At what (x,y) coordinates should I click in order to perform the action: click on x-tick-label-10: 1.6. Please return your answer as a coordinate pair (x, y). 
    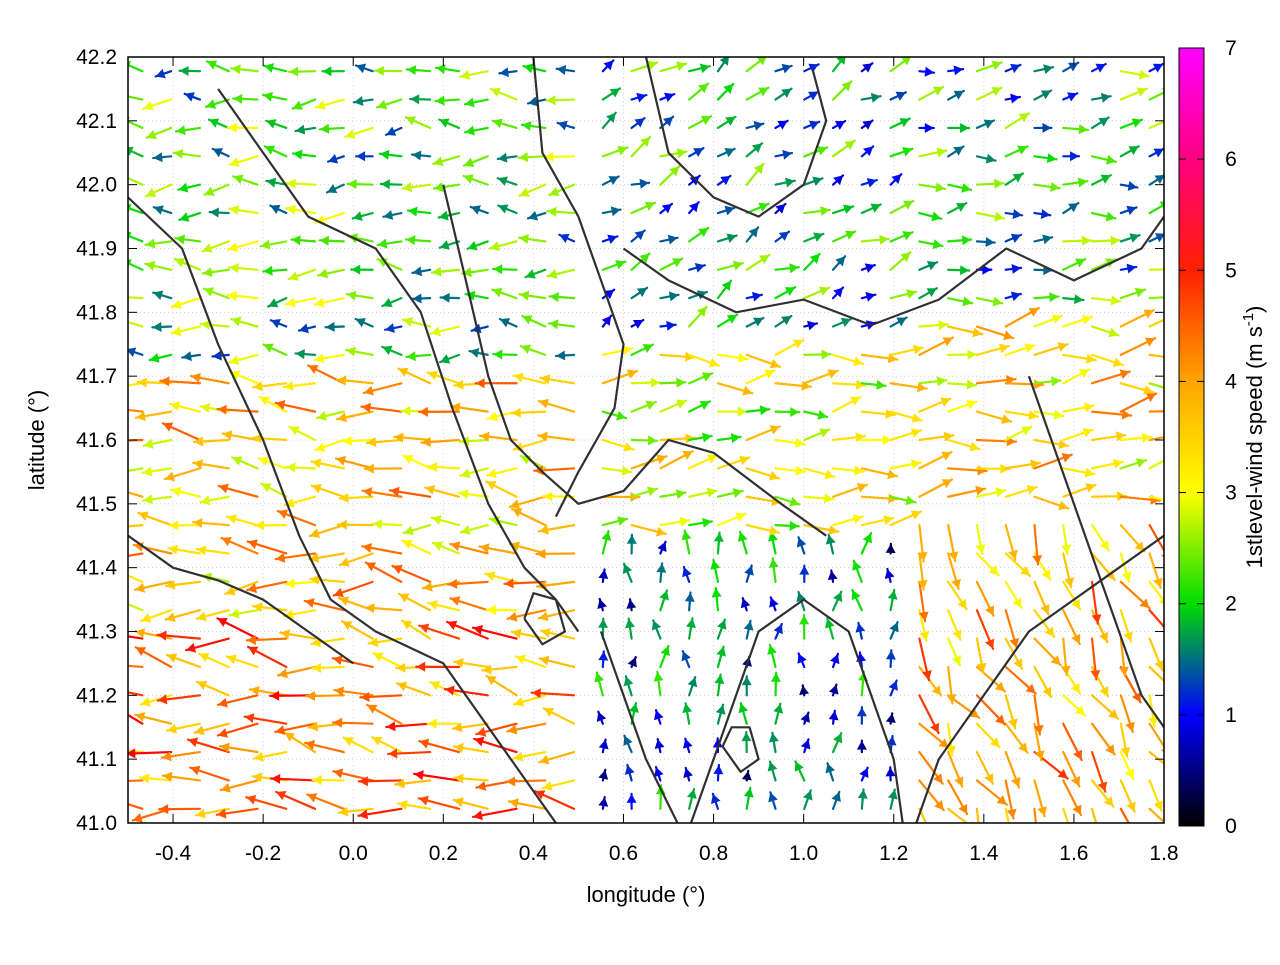
    Looking at the image, I should click on (1073, 853).